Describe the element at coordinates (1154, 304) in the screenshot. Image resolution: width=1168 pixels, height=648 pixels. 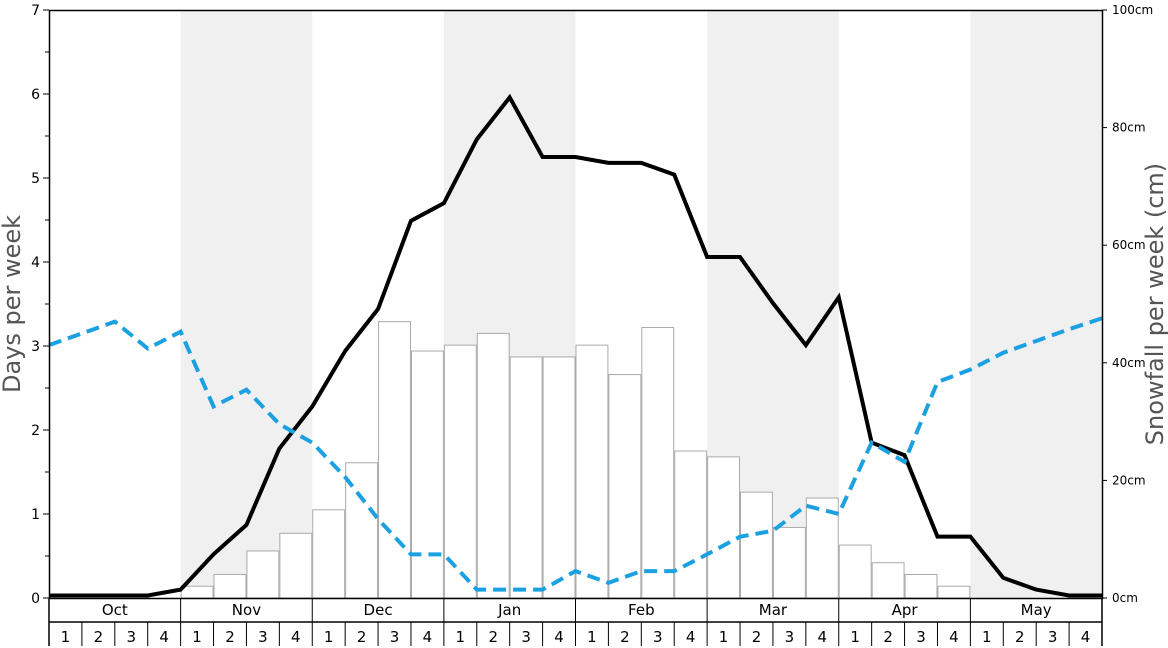
I see `right-axis-title: Snowfall per week (cm)` at that location.